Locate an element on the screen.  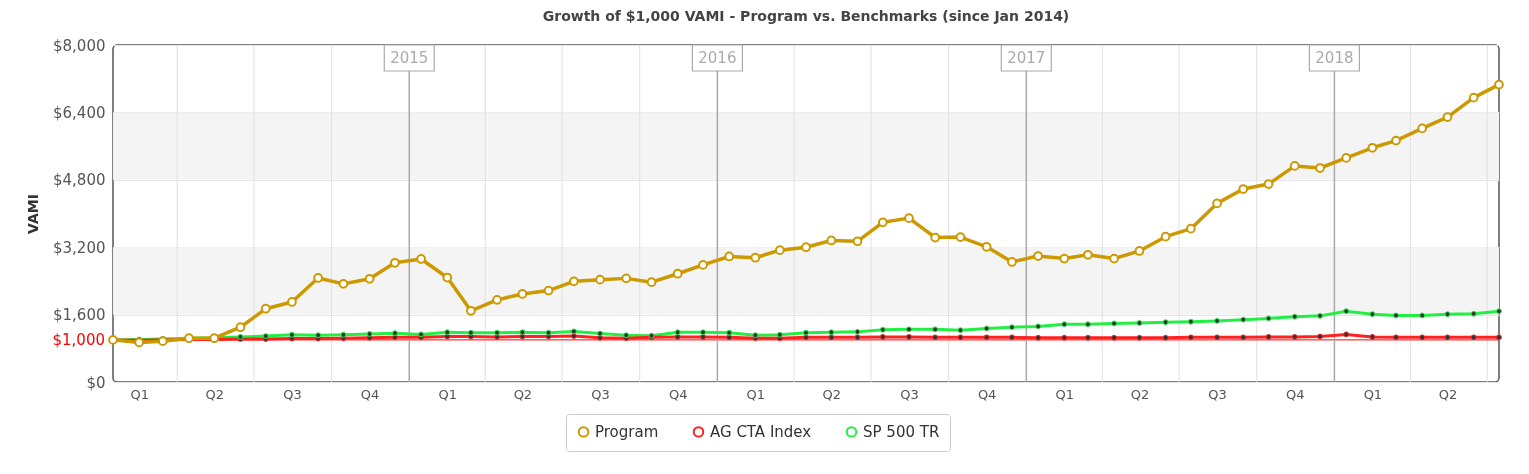
y-tick-label: $8,000 is located at coordinates (79, 45).